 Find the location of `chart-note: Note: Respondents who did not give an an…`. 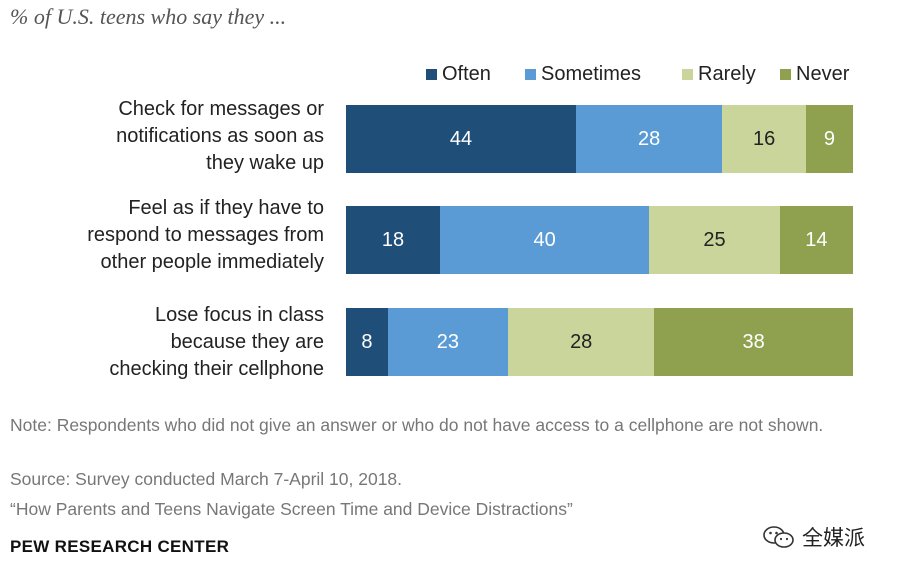

chart-note: Note: Respondents who did not give an an… is located at coordinates (417, 425).